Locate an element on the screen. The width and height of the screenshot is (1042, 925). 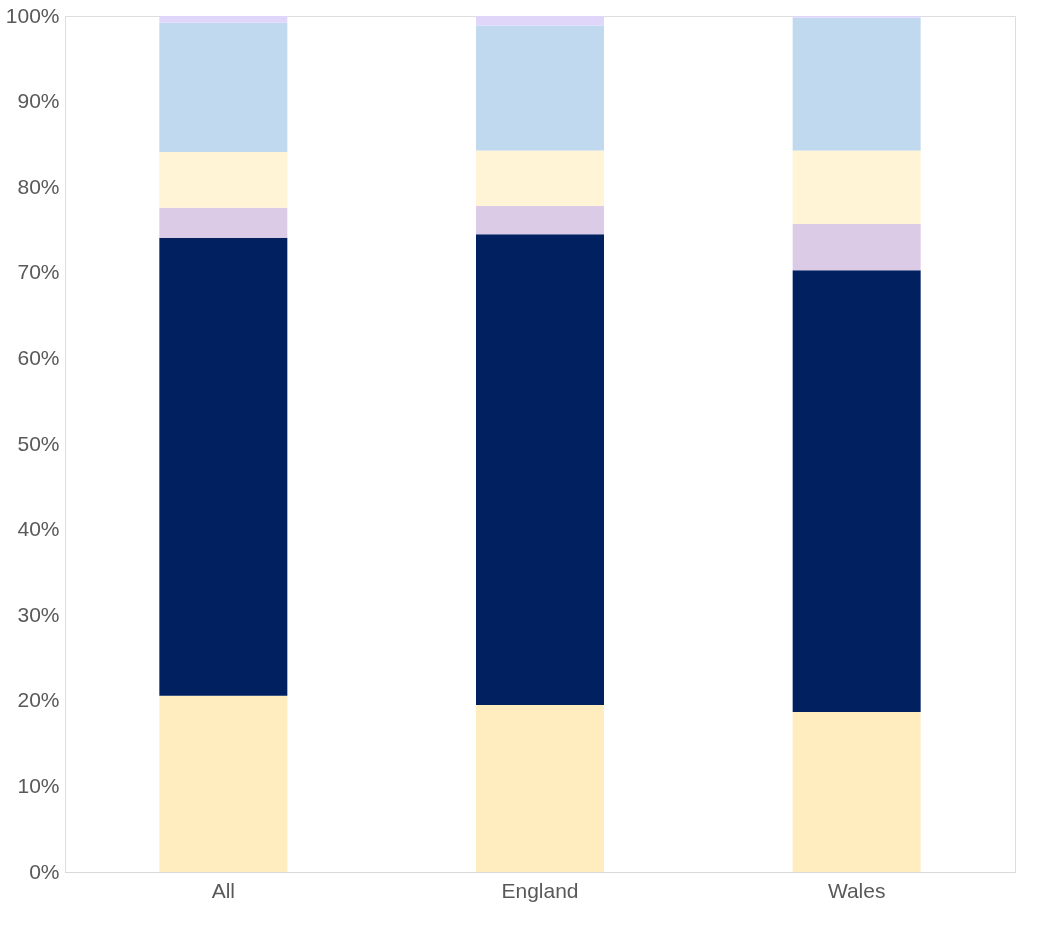
y-tick-label: 10% is located at coordinates (38, 785).